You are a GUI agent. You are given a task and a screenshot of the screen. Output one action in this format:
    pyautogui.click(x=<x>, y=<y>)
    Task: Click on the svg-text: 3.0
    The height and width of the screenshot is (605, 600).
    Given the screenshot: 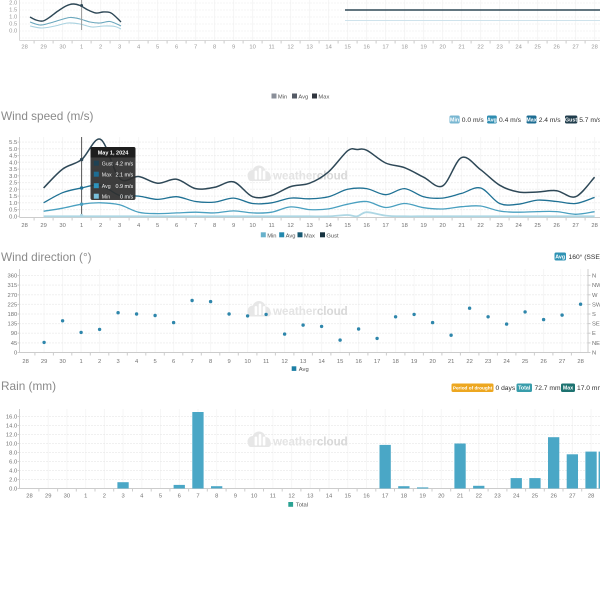 What is the action you would take?
    pyautogui.click(x=13, y=177)
    